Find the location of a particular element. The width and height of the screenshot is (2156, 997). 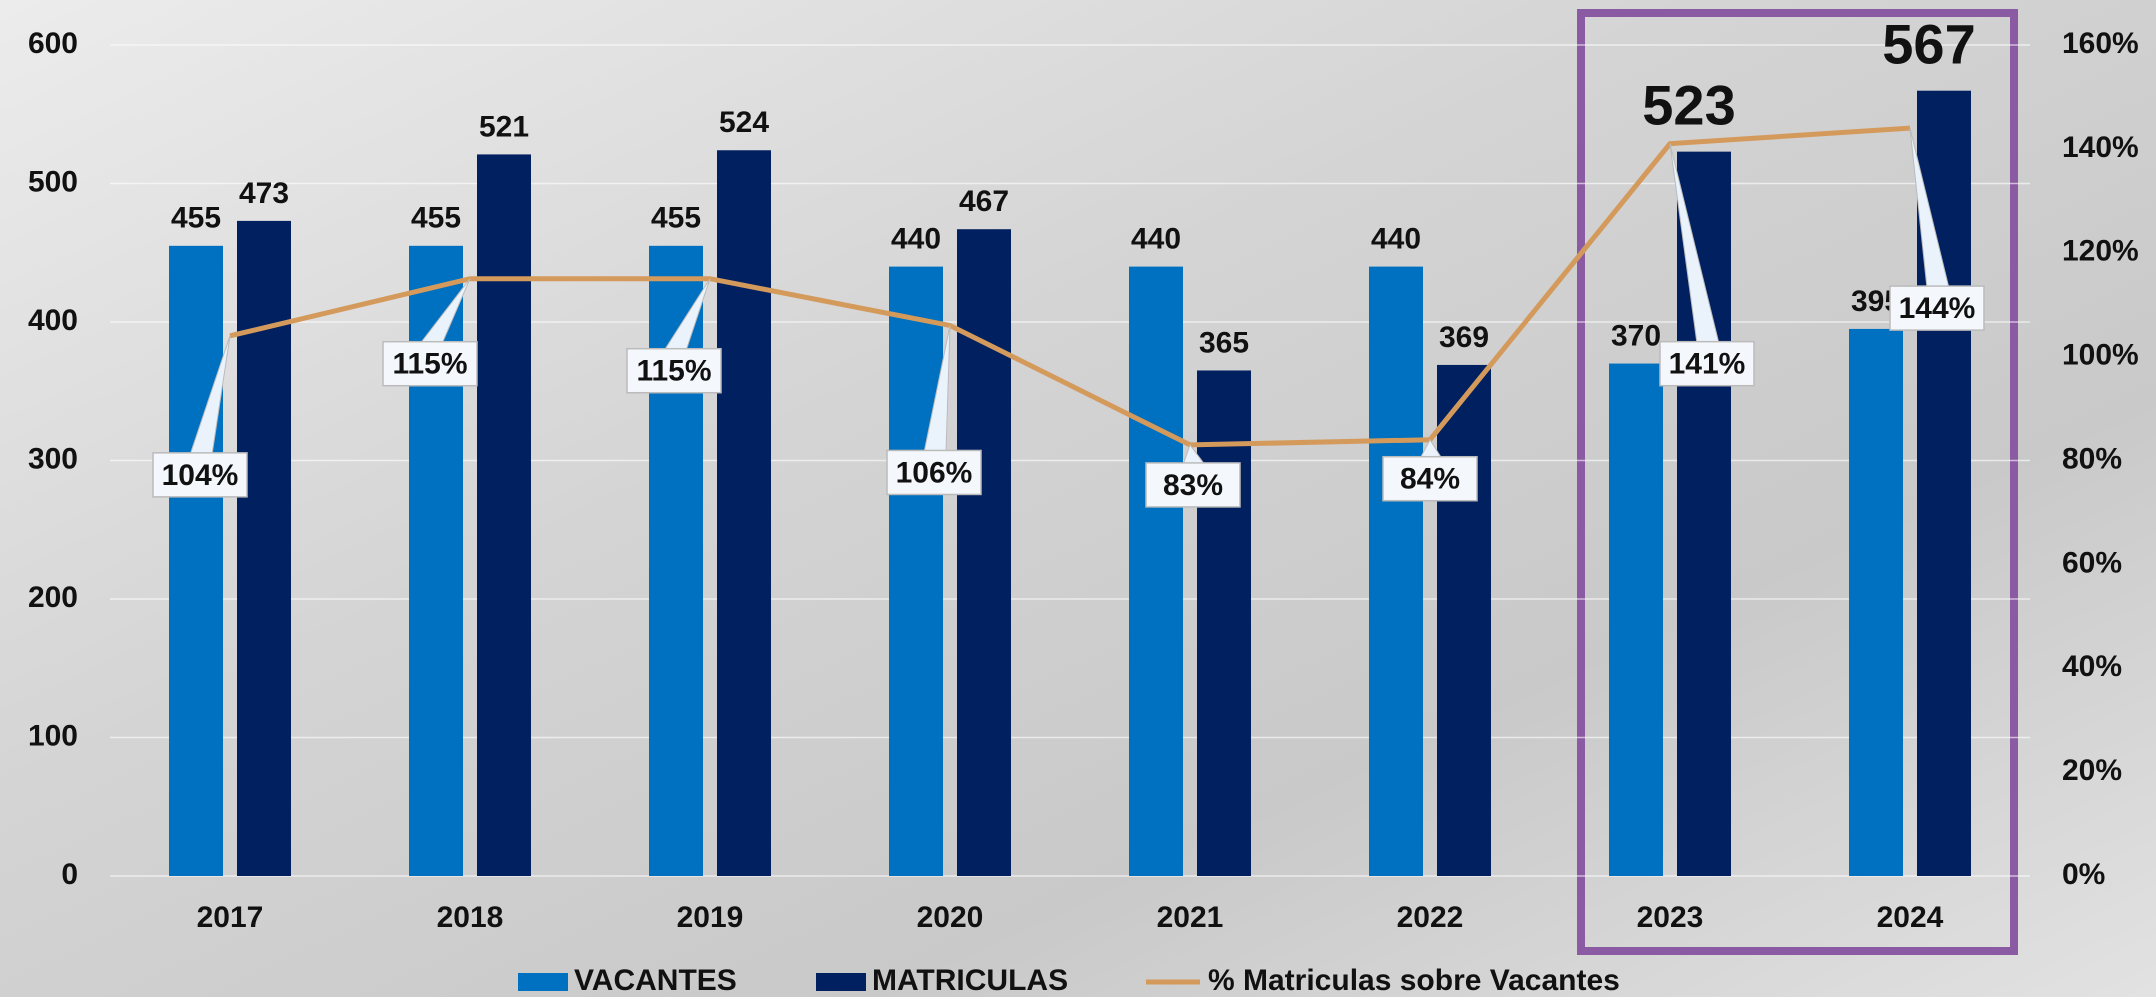

data-label: 473 is located at coordinates (264, 193).